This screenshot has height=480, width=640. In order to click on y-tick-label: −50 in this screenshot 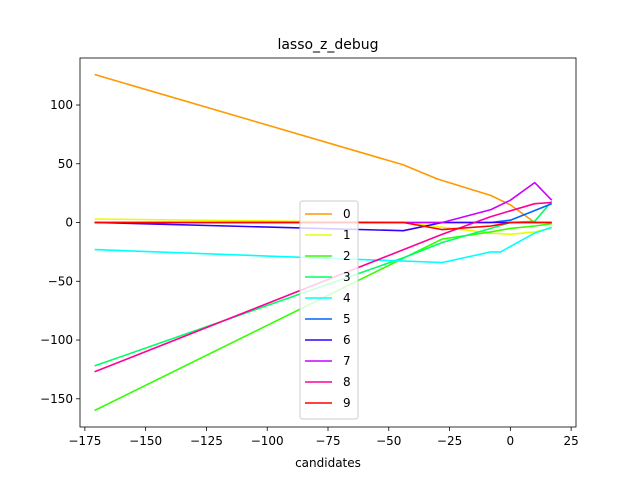, I will do `click(60, 281)`.